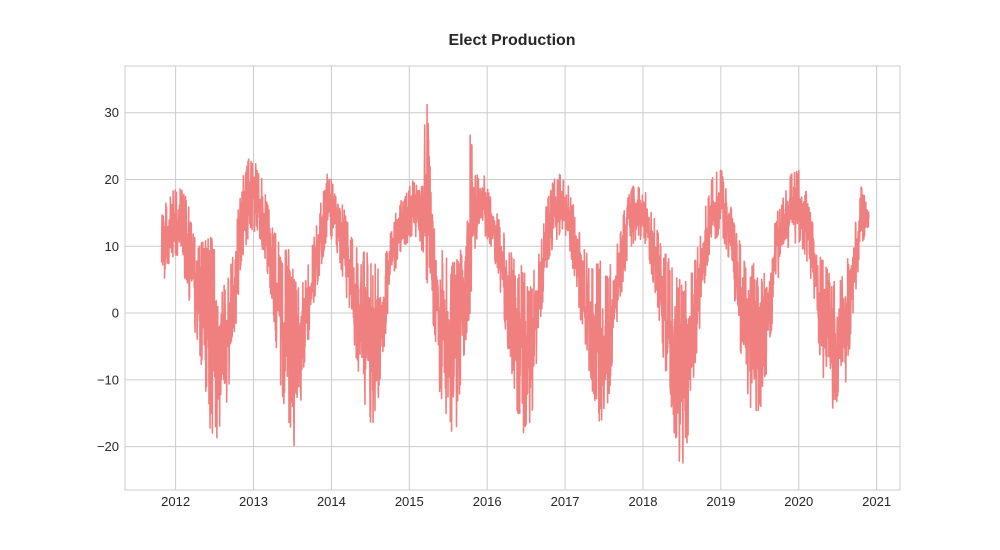 This screenshot has height=550, width=1000. What do you see at coordinates (798, 501) in the screenshot?
I see `x-tick-label: 2020` at bounding box center [798, 501].